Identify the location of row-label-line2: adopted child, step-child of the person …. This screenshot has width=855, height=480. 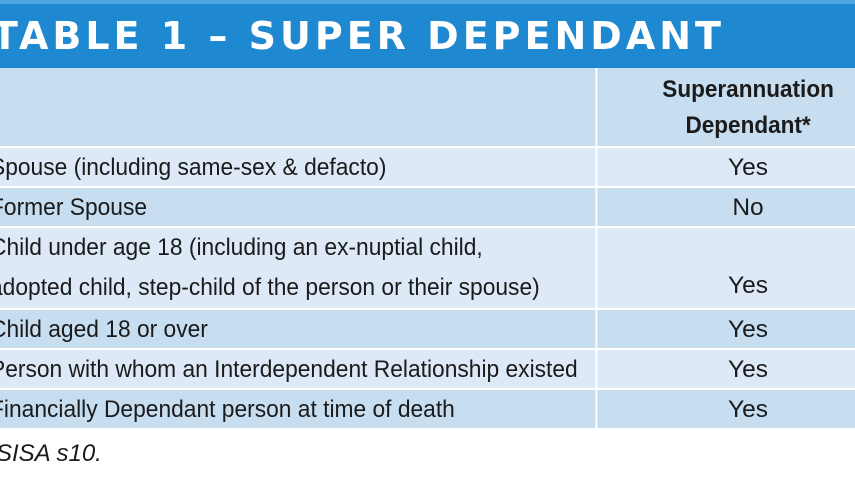
(270, 287).